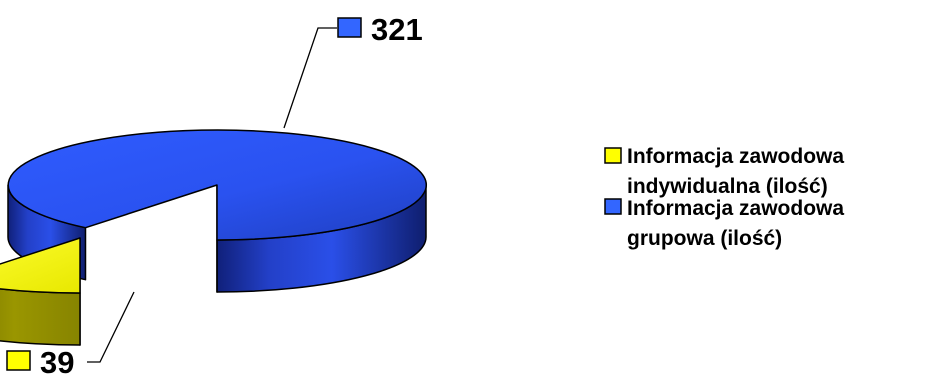  I want to click on data-label-321: 321, so click(397, 29).